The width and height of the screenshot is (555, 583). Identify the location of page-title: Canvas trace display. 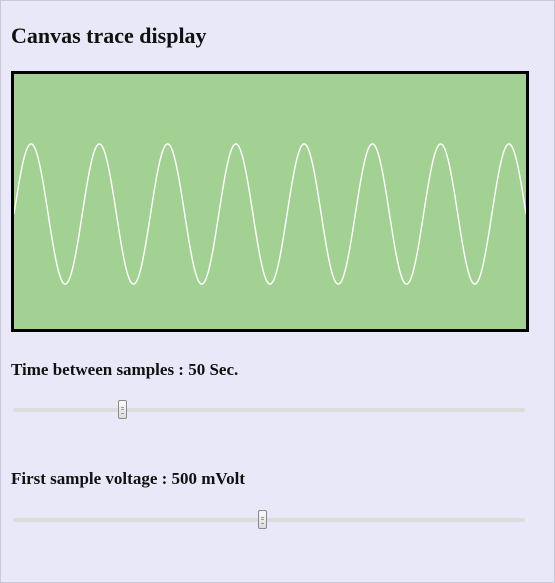
(109, 35).